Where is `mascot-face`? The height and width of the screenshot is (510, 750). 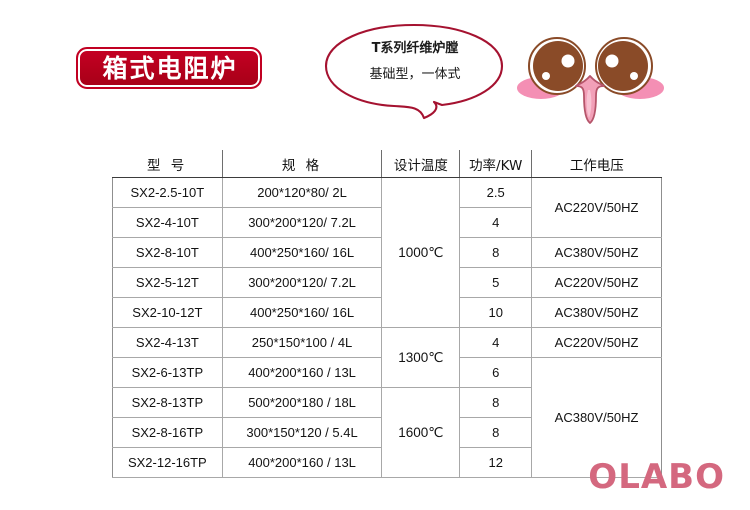 mascot-face is located at coordinates (590, 78).